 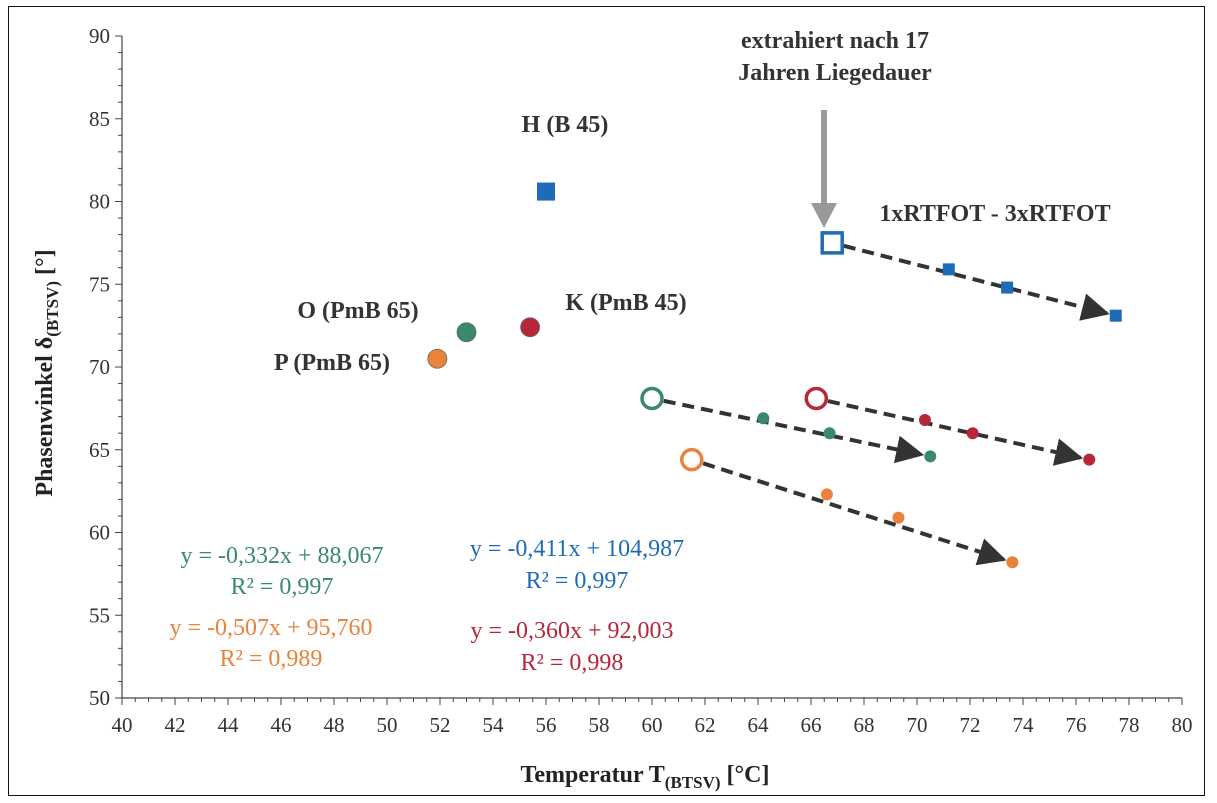 I want to click on x-tick-label: 60, so click(x=652, y=725).